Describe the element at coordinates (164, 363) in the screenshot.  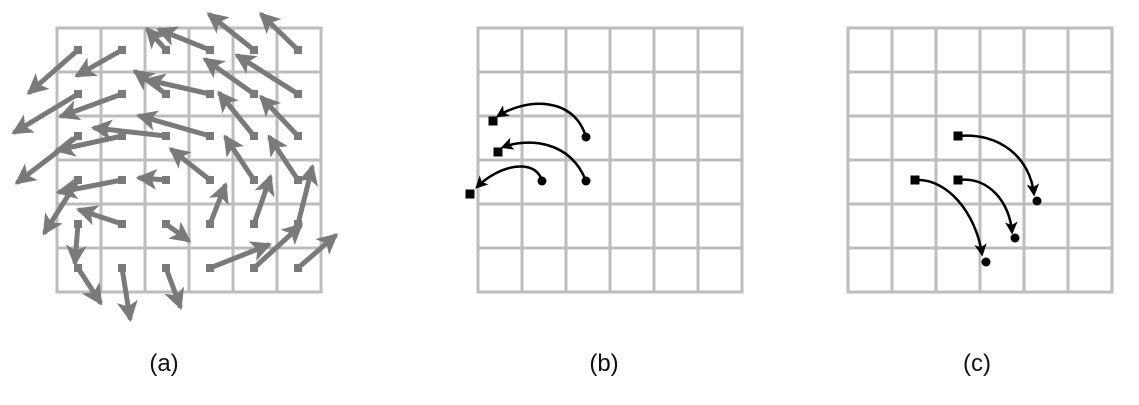
I see `caption-a: (a)` at that location.